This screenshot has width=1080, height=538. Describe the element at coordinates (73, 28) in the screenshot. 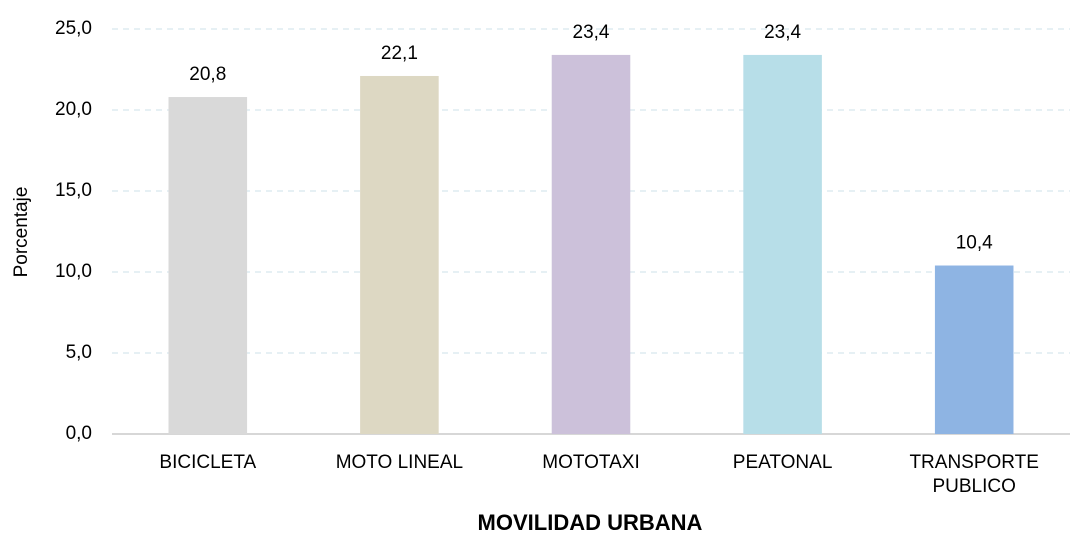

I see `y-tick-label: 25,0` at that location.